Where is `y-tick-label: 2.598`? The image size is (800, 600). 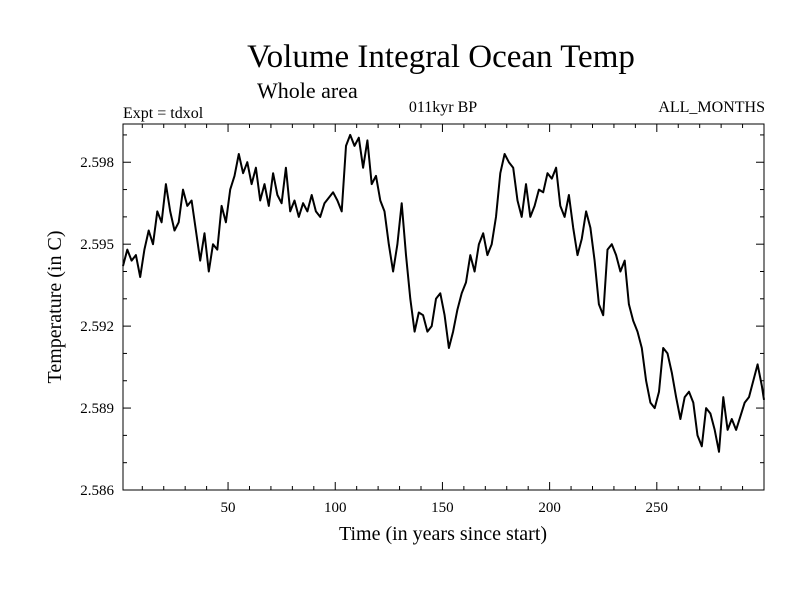 y-tick-label: 2.598 is located at coordinates (97, 163).